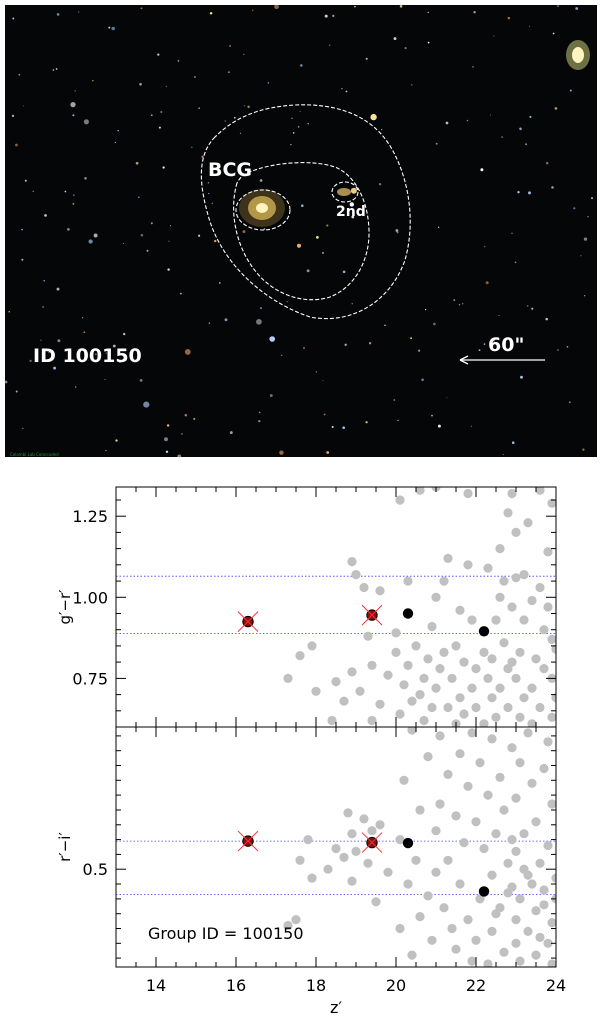 The width and height of the screenshot is (600, 1019). What do you see at coordinates (305, 212) in the screenshot?
I see `contour-outer` at bounding box center [305, 212].